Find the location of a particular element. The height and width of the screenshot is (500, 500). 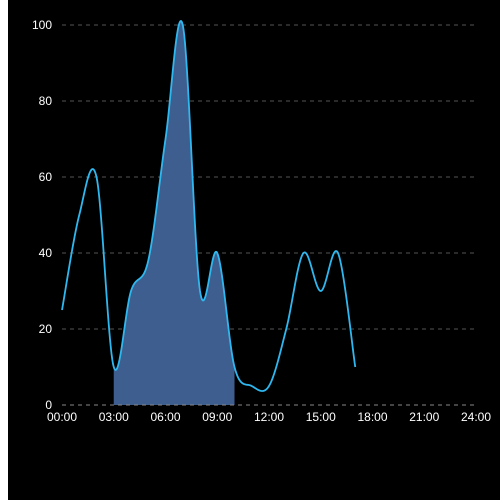

data-point-16:00 is located at coordinates (338, 253).